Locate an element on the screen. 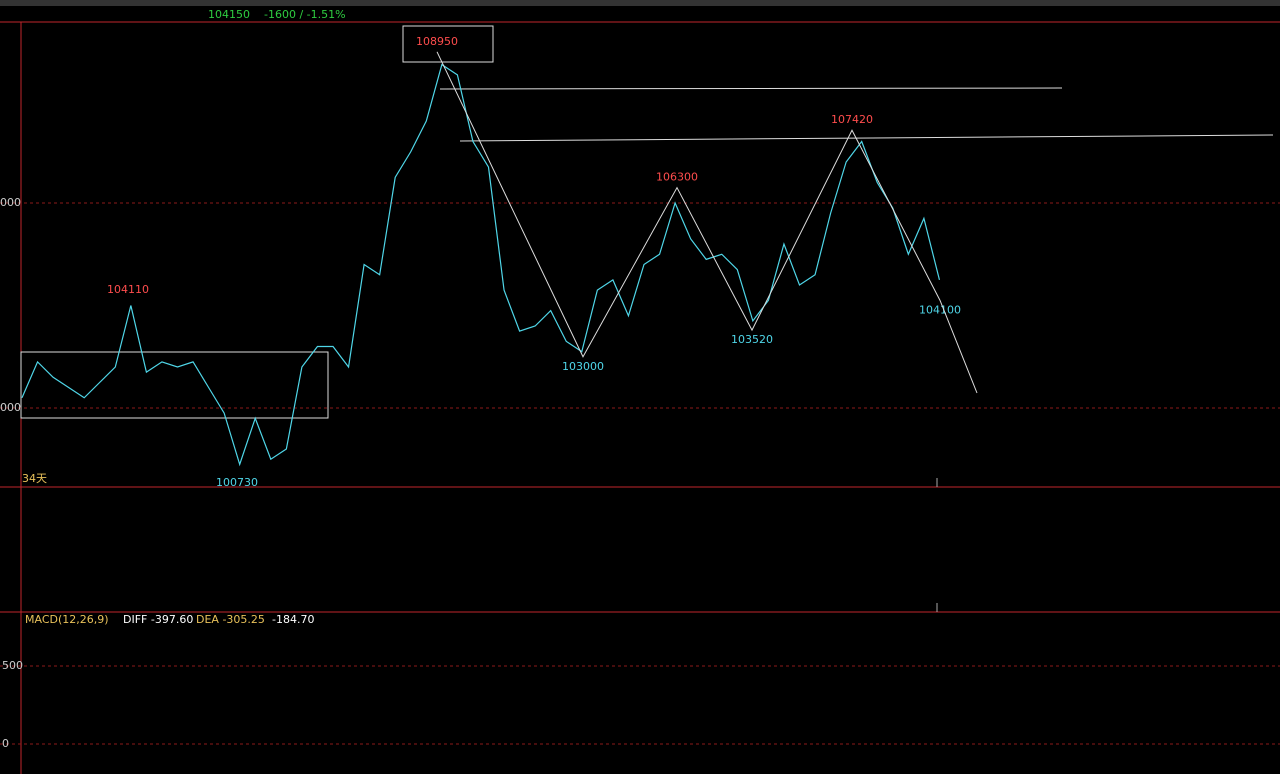 The height and width of the screenshot is (774, 1280). last-price: 104150 is located at coordinates (229, 14).